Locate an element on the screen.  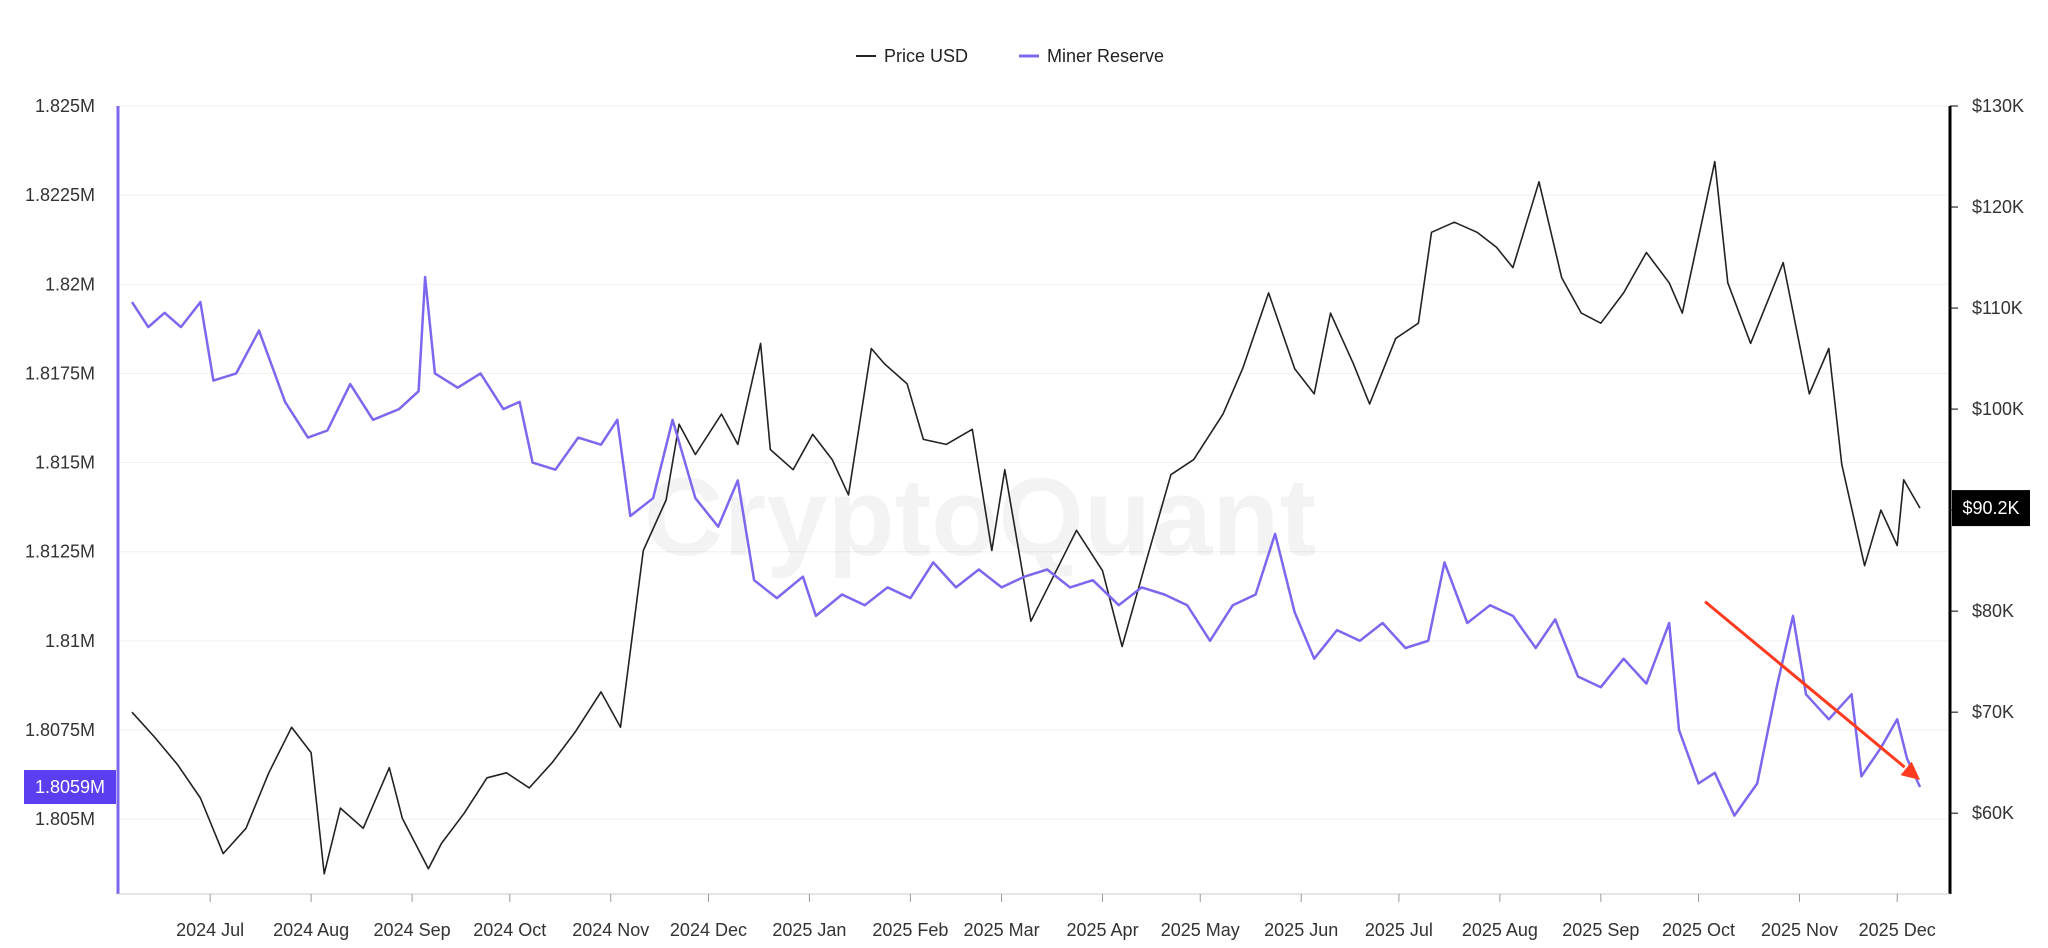
left-tick-label: 1.825M is located at coordinates (65, 106).